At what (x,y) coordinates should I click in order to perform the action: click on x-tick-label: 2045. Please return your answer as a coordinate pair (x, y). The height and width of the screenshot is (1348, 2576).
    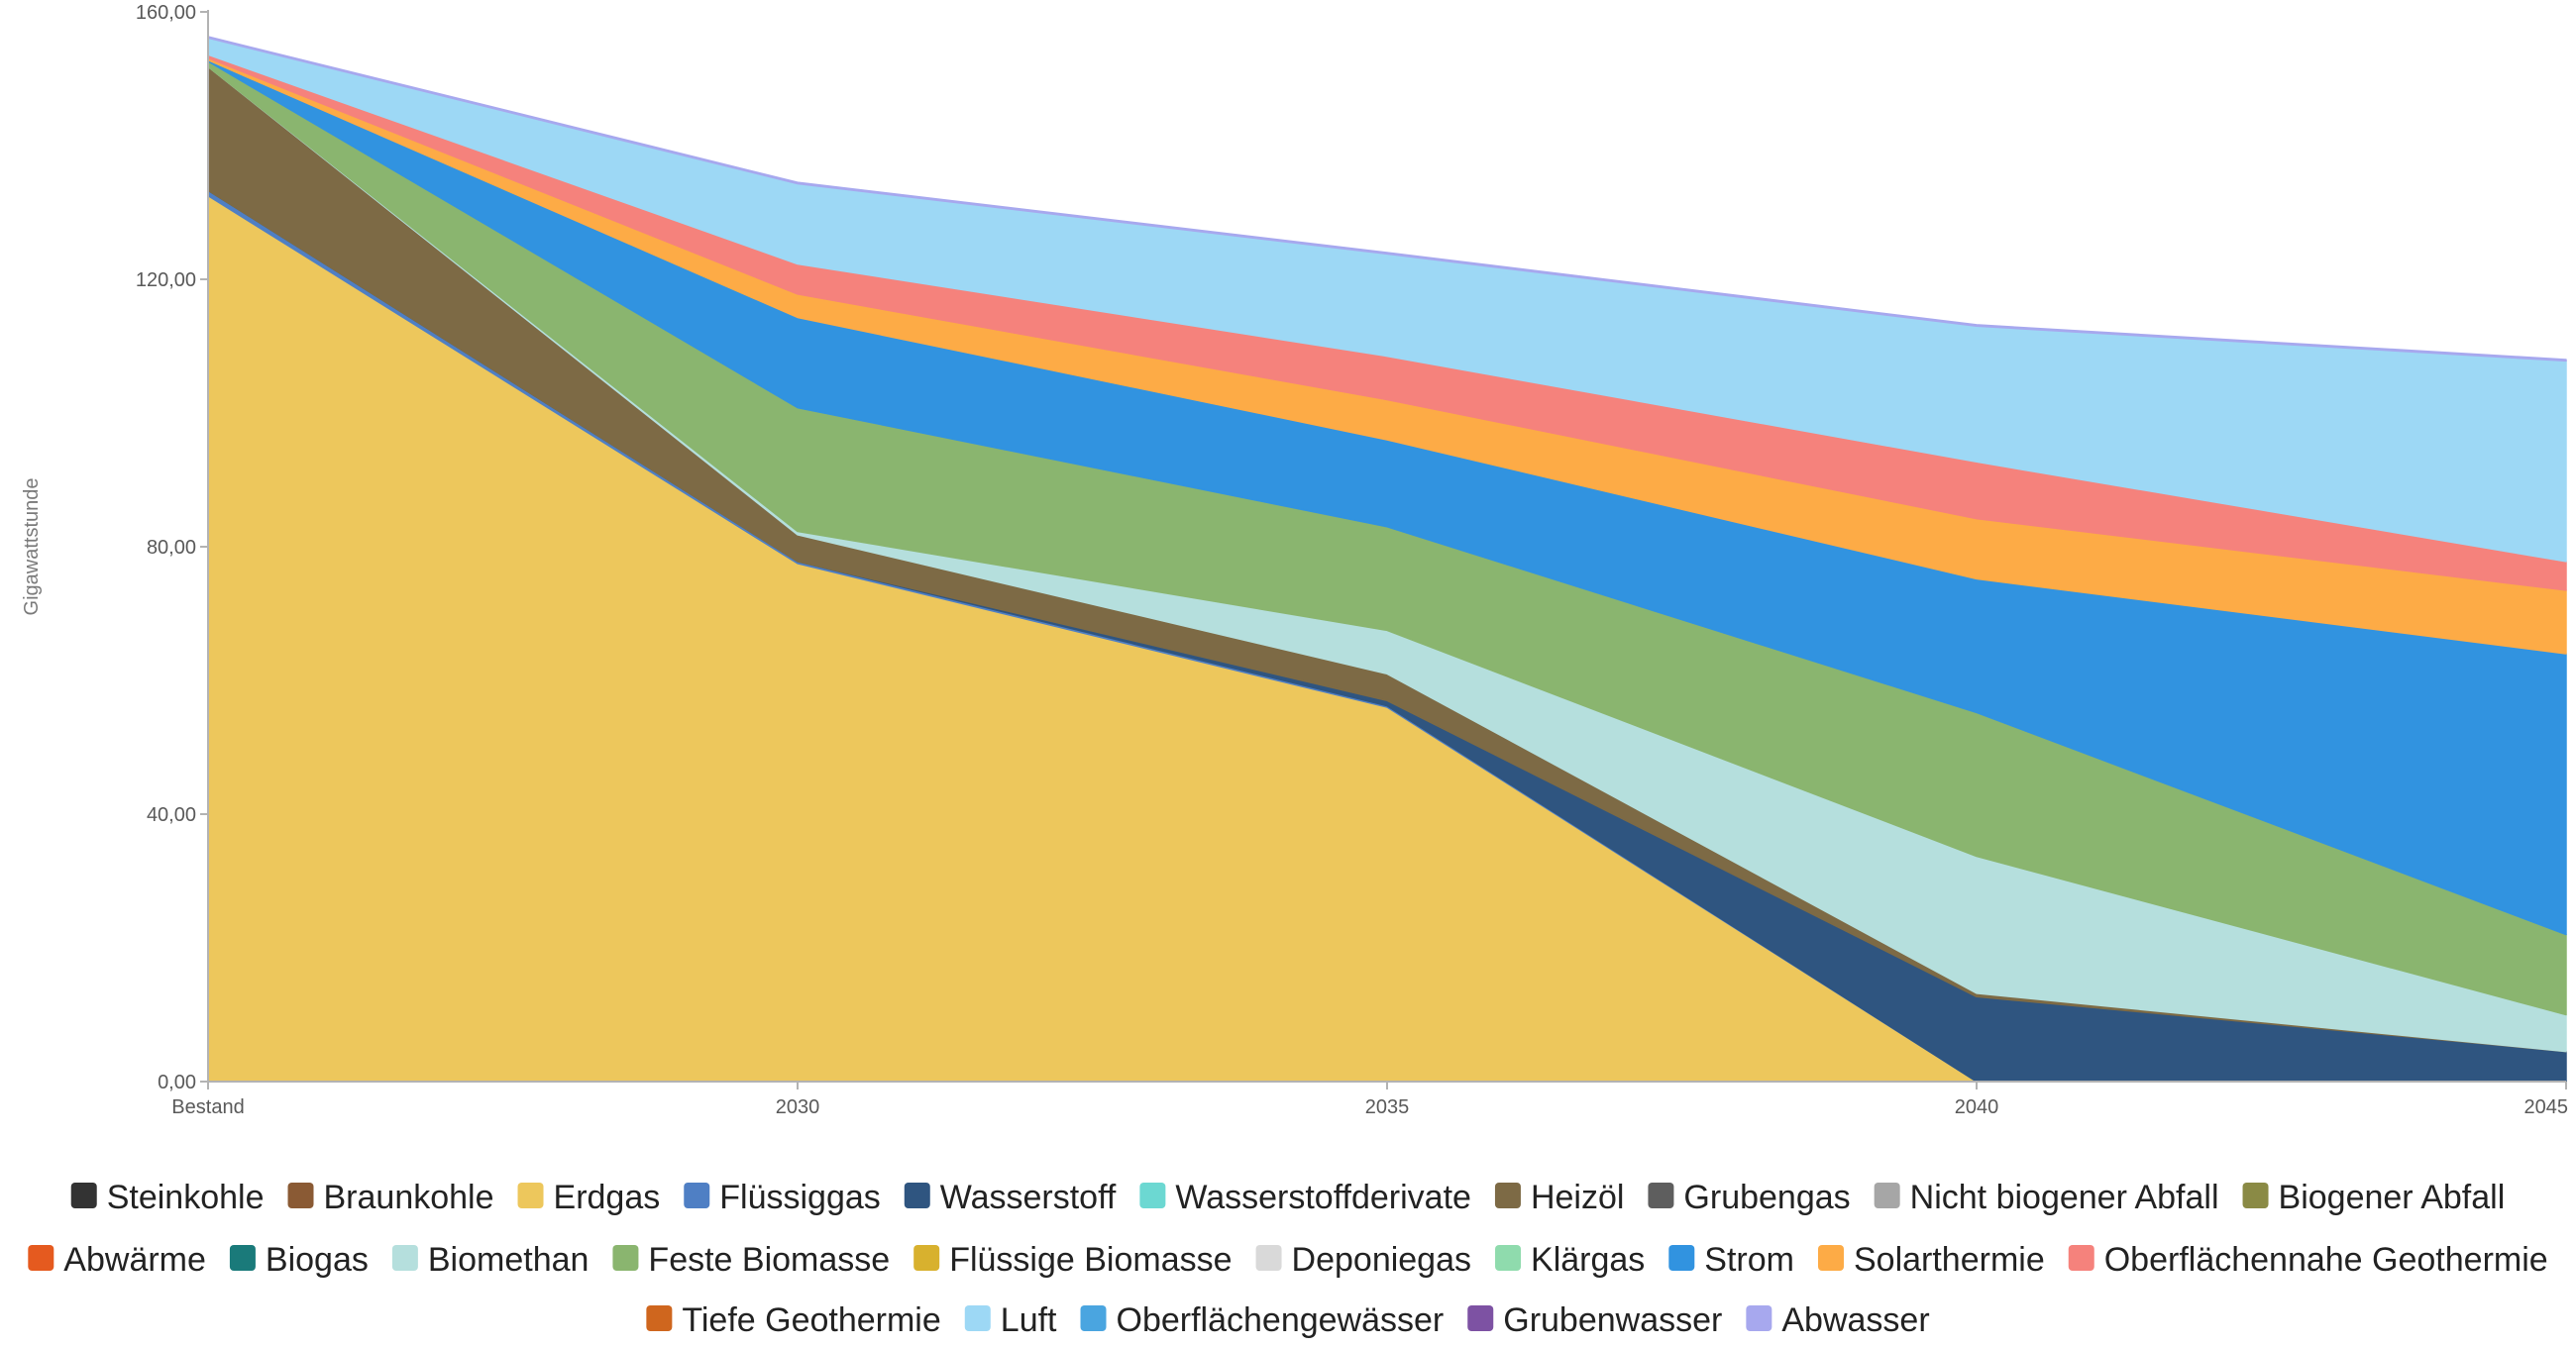
    Looking at the image, I should click on (2546, 1107).